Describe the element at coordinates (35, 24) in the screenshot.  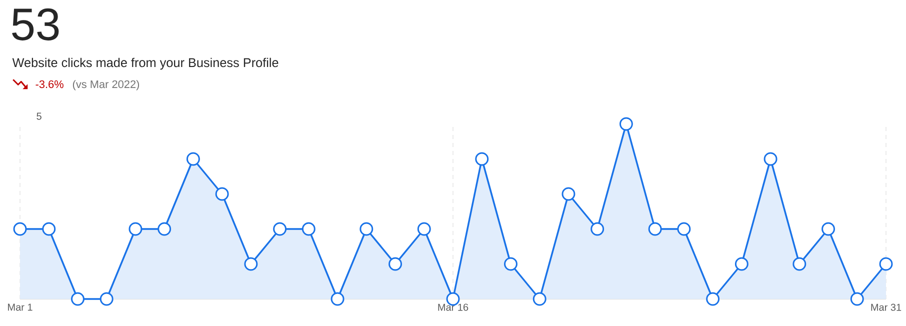
I see `chart-title: 53` at that location.